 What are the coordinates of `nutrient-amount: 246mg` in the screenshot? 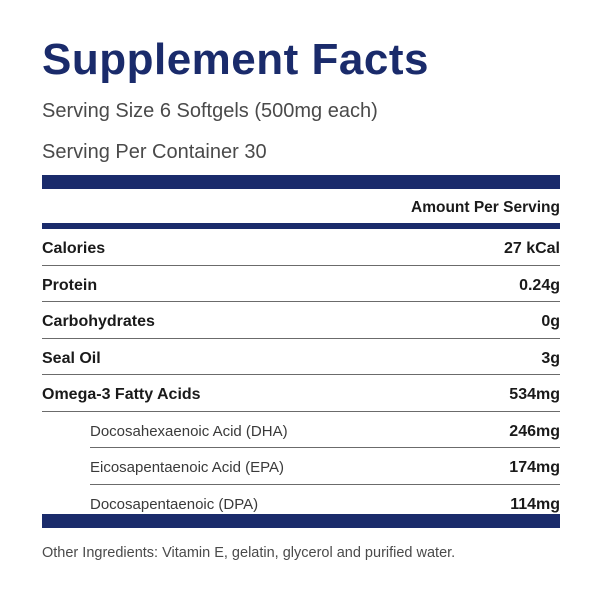 It's located at (534, 431).